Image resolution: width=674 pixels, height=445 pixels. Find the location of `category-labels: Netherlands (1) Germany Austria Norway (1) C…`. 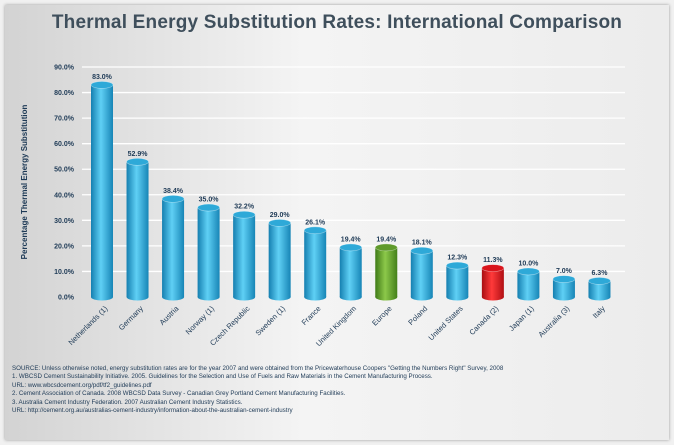

category-labels: Netherlands (1) Germany Austria Norway (1) C… is located at coordinates (336, 325).